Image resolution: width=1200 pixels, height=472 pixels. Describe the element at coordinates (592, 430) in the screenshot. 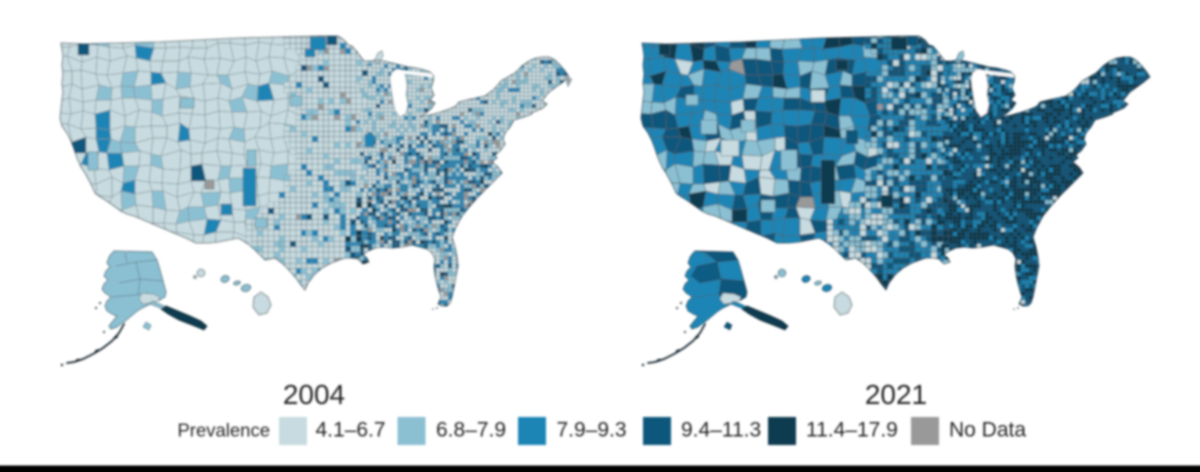

I see `svg-text: 7.9–9.3` at that location.